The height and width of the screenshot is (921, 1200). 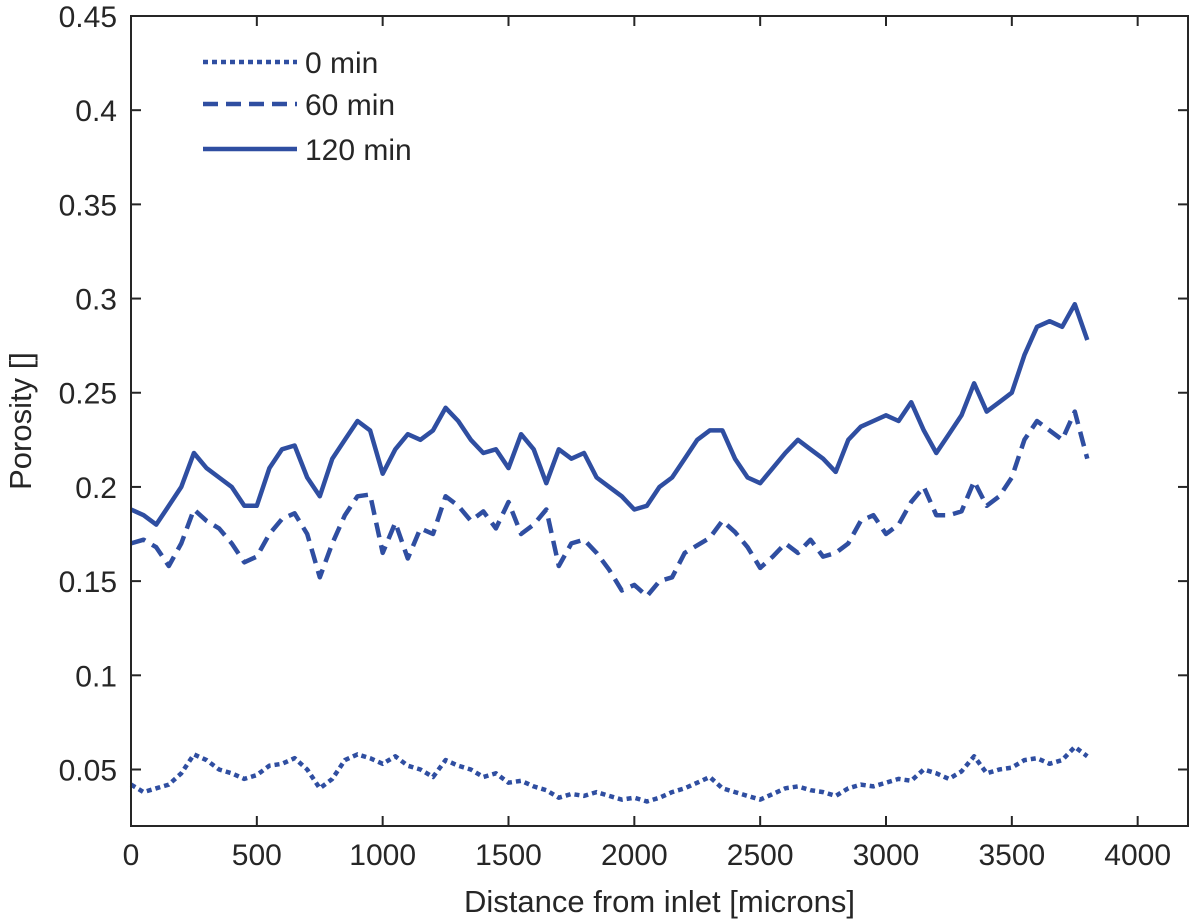 What do you see at coordinates (88, 205) in the screenshot?
I see `y-tick-label: 0.35` at bounding box center [88, 205].